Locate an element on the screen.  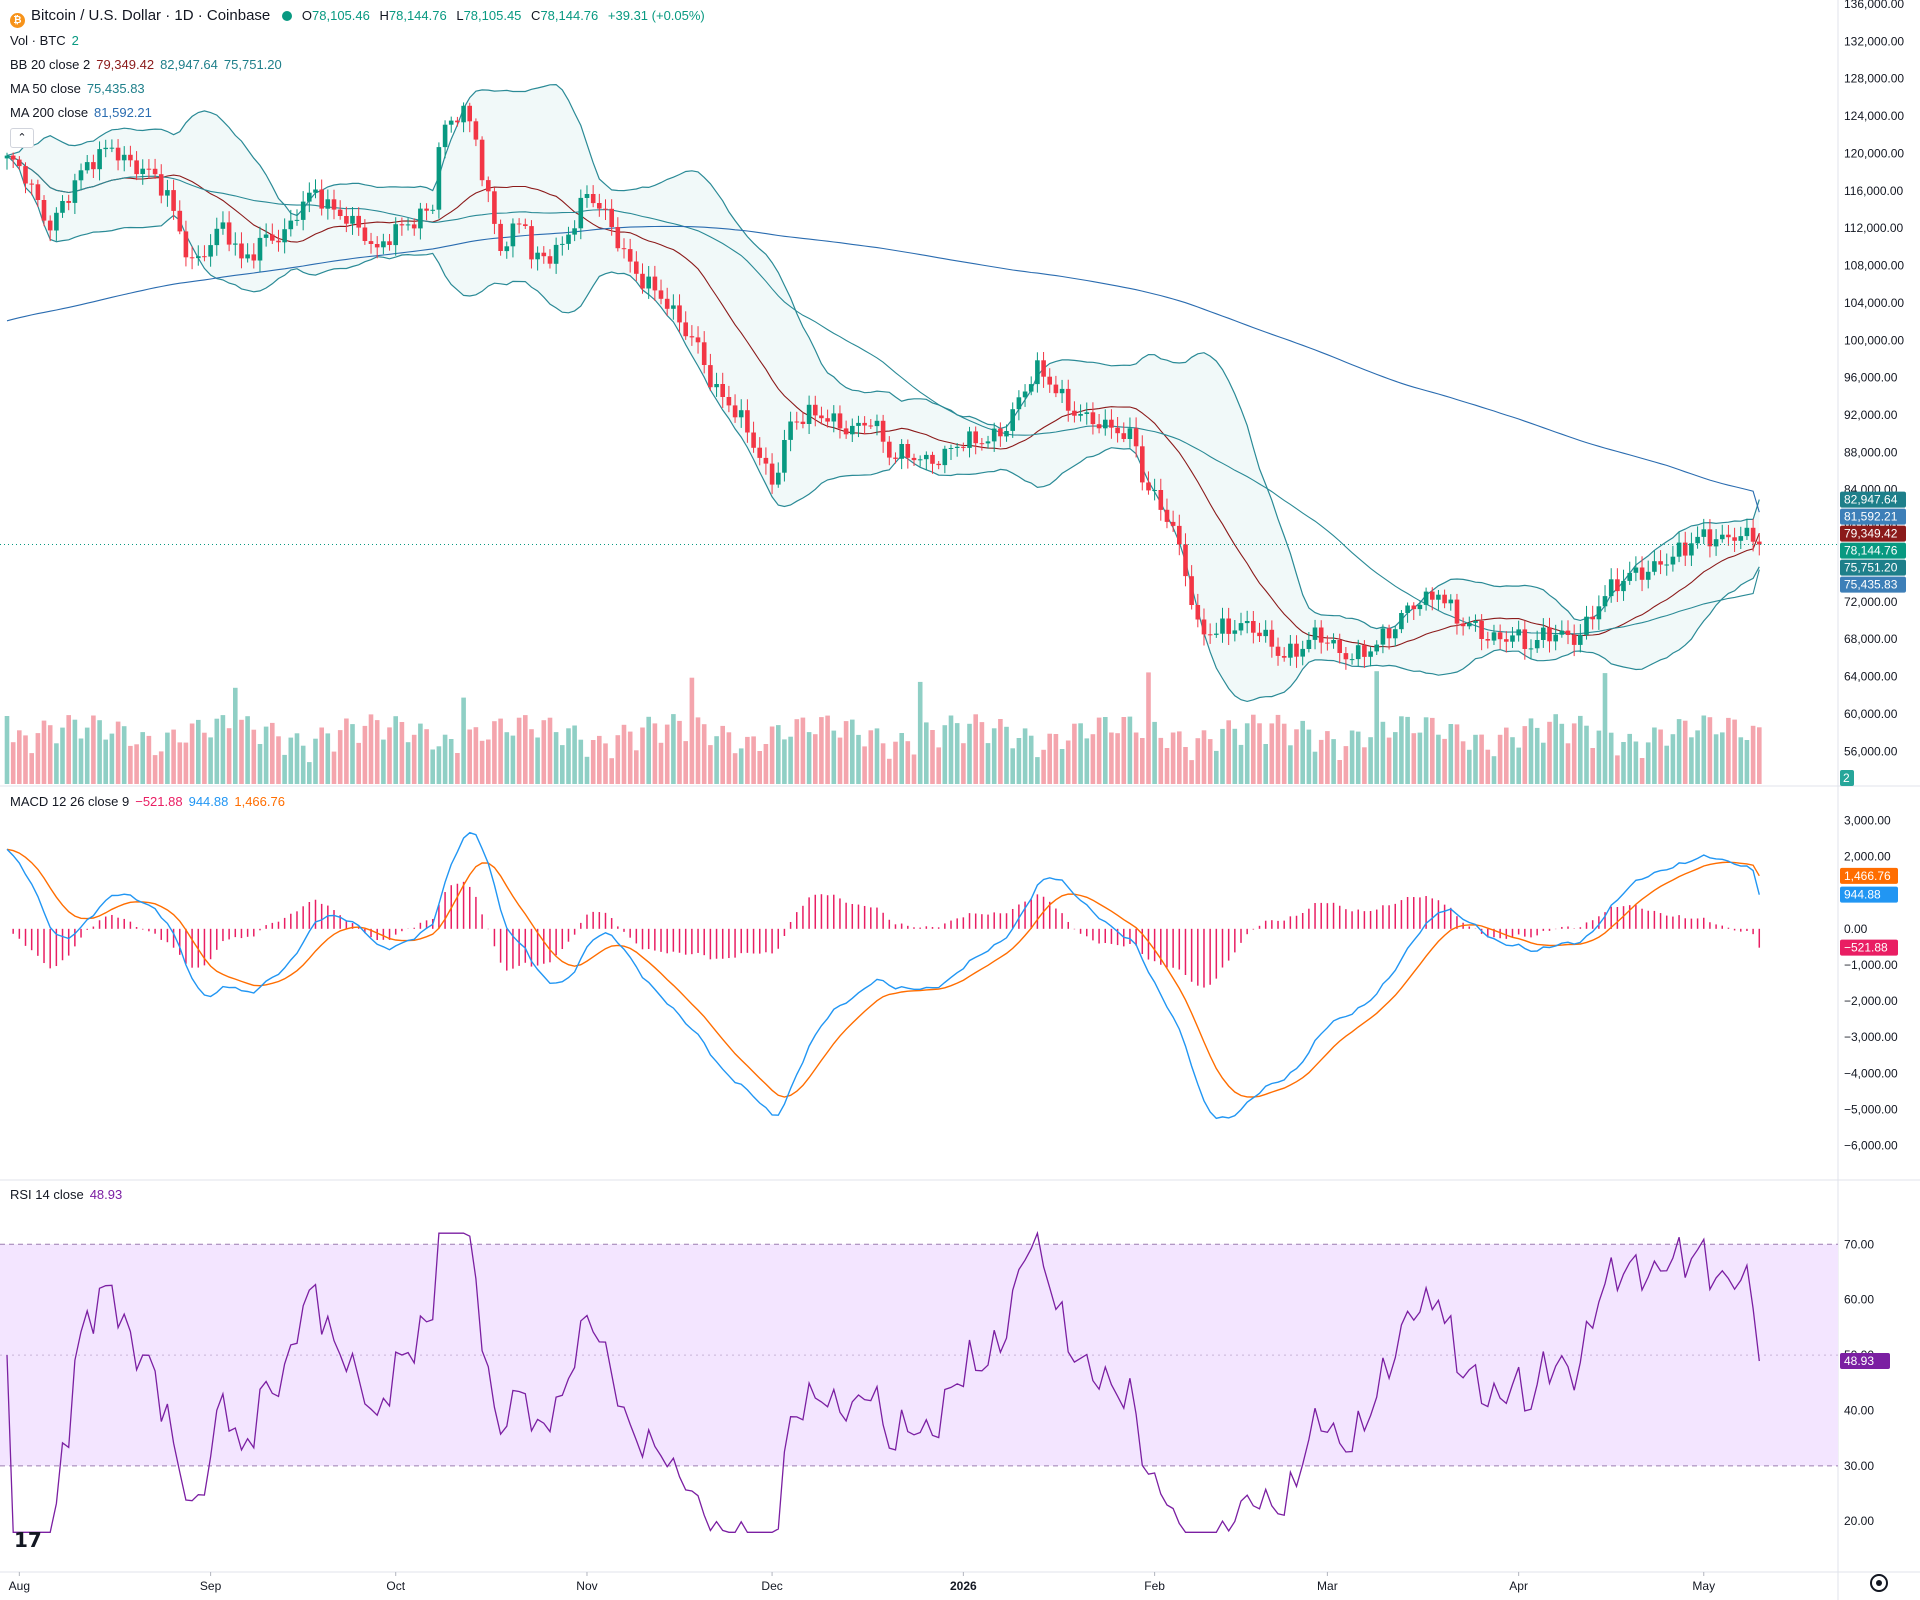
volume-tag is located at coordinates (1847, 778).